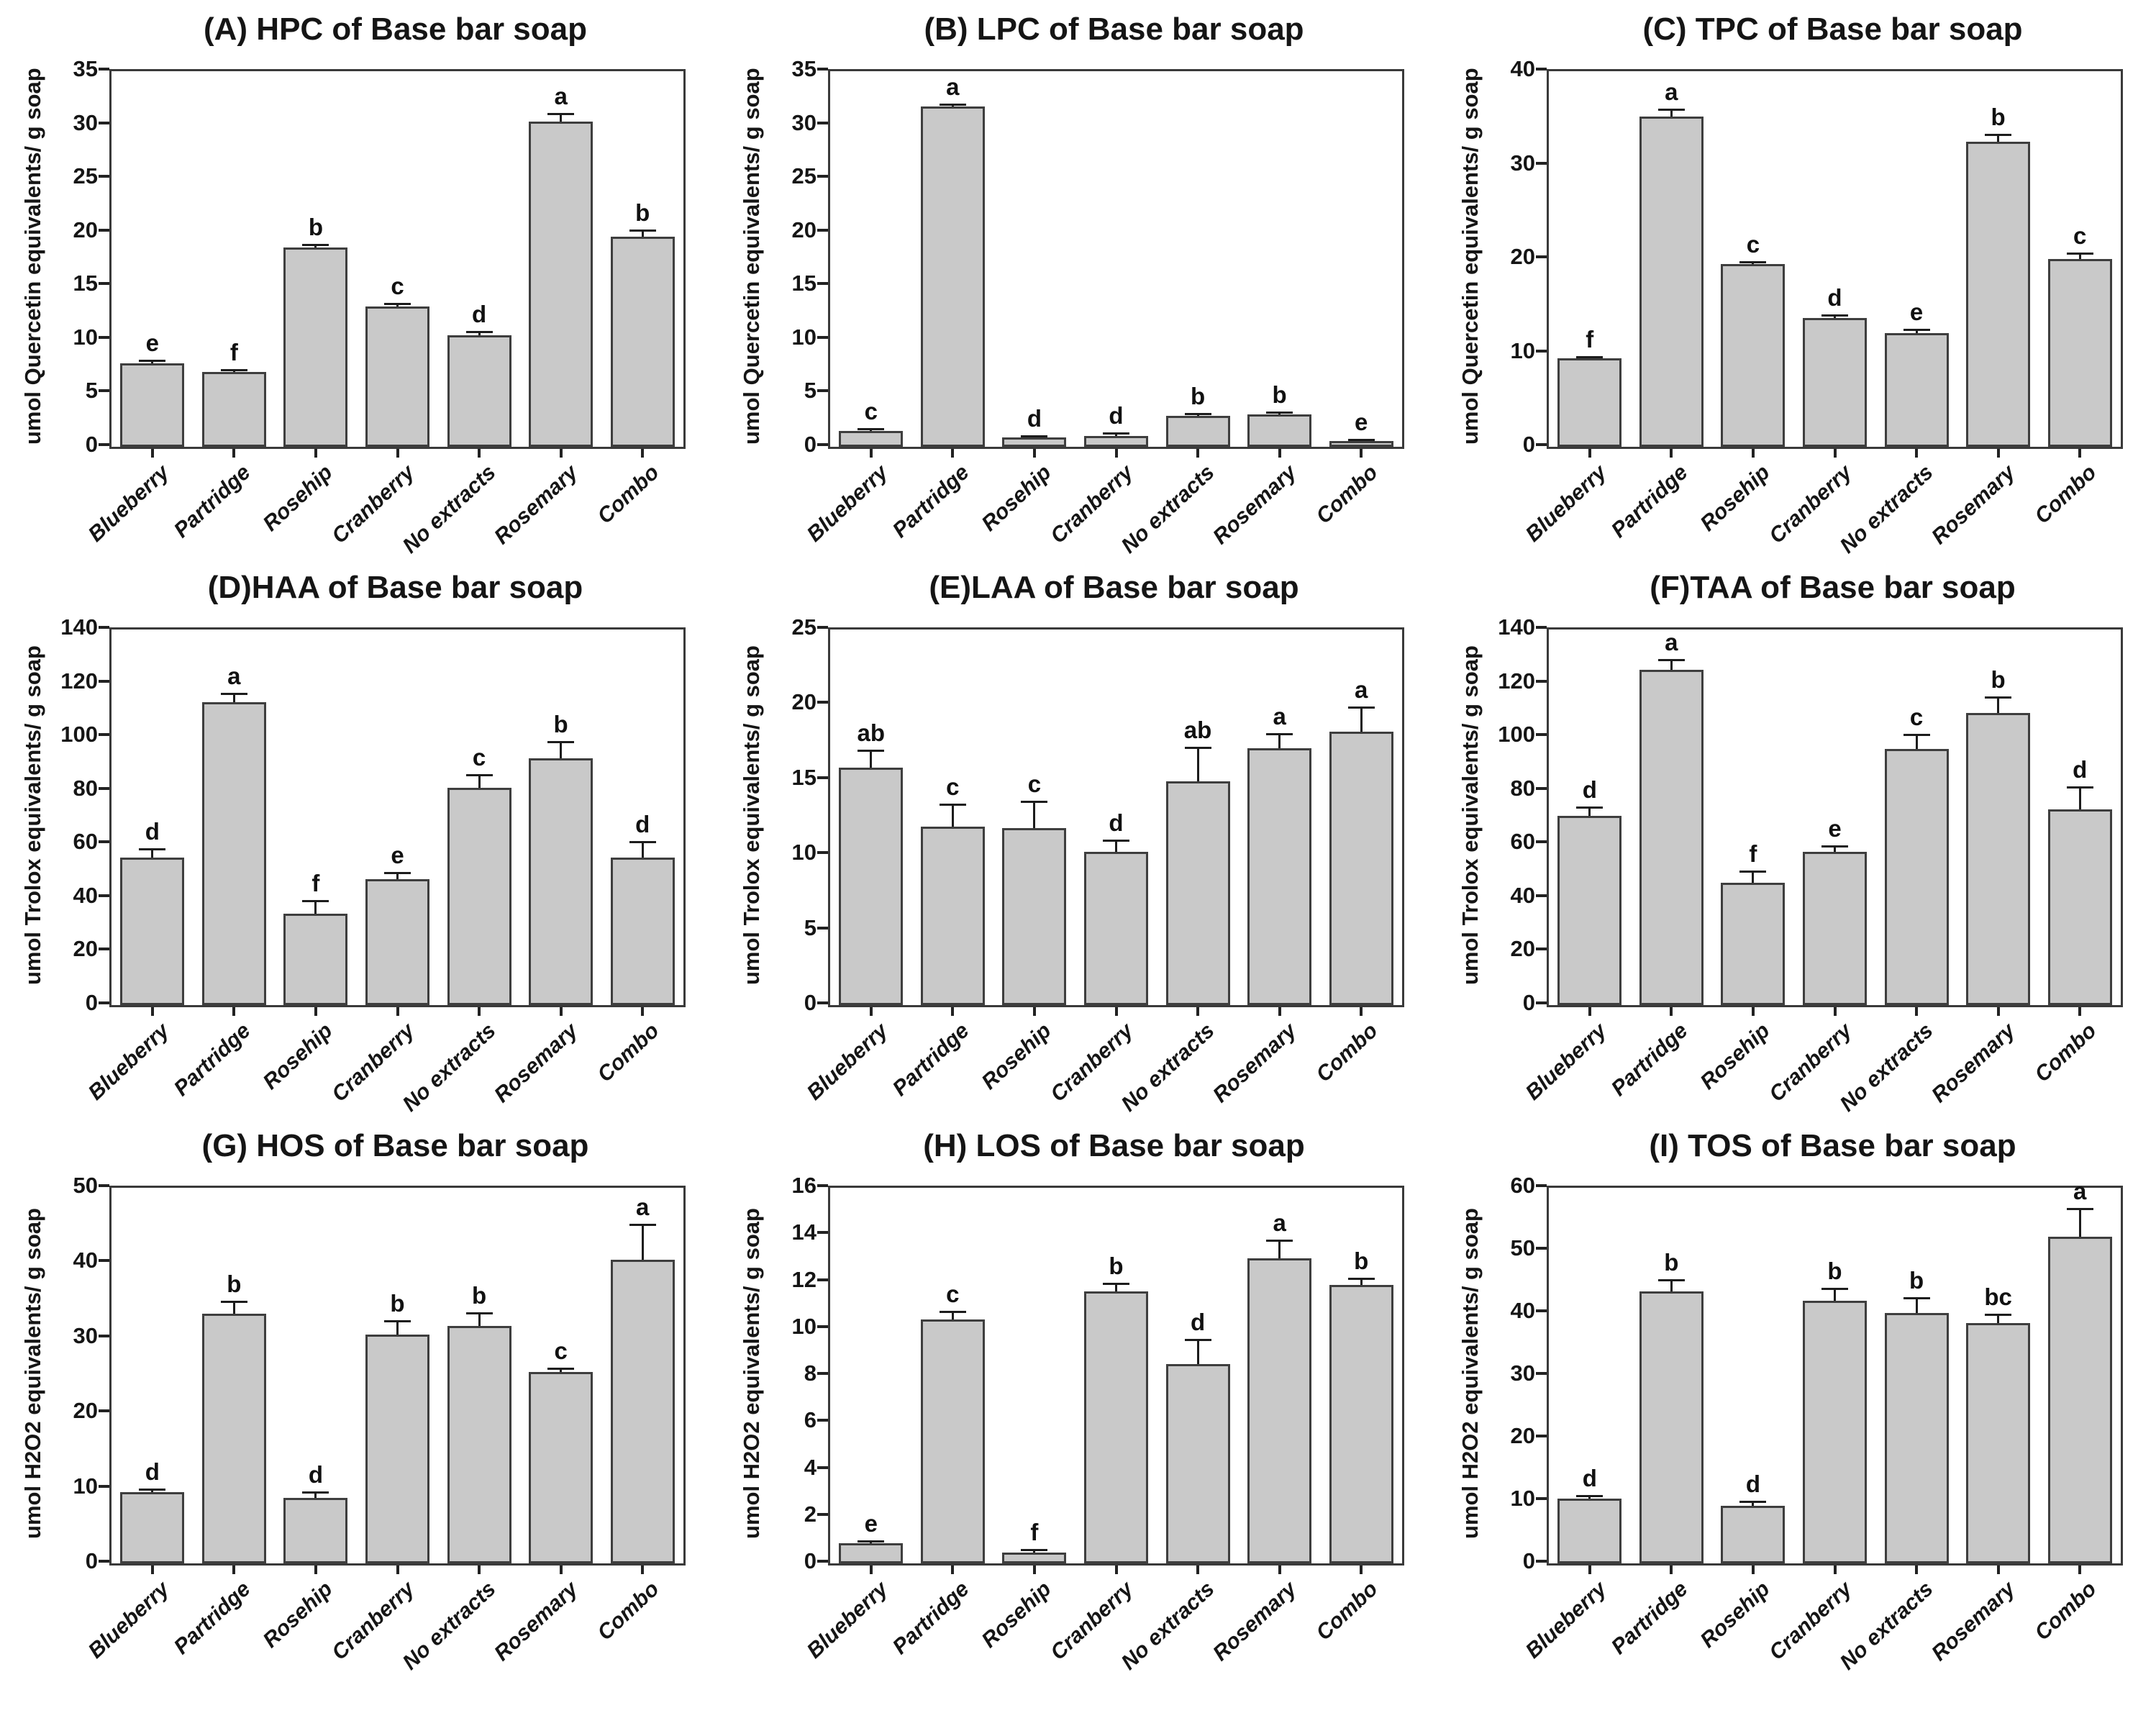 Image resolution: width=2156 pixels, height=1713 pixels. I want to click on y-tick-label: 20, so click(1522, 1436).